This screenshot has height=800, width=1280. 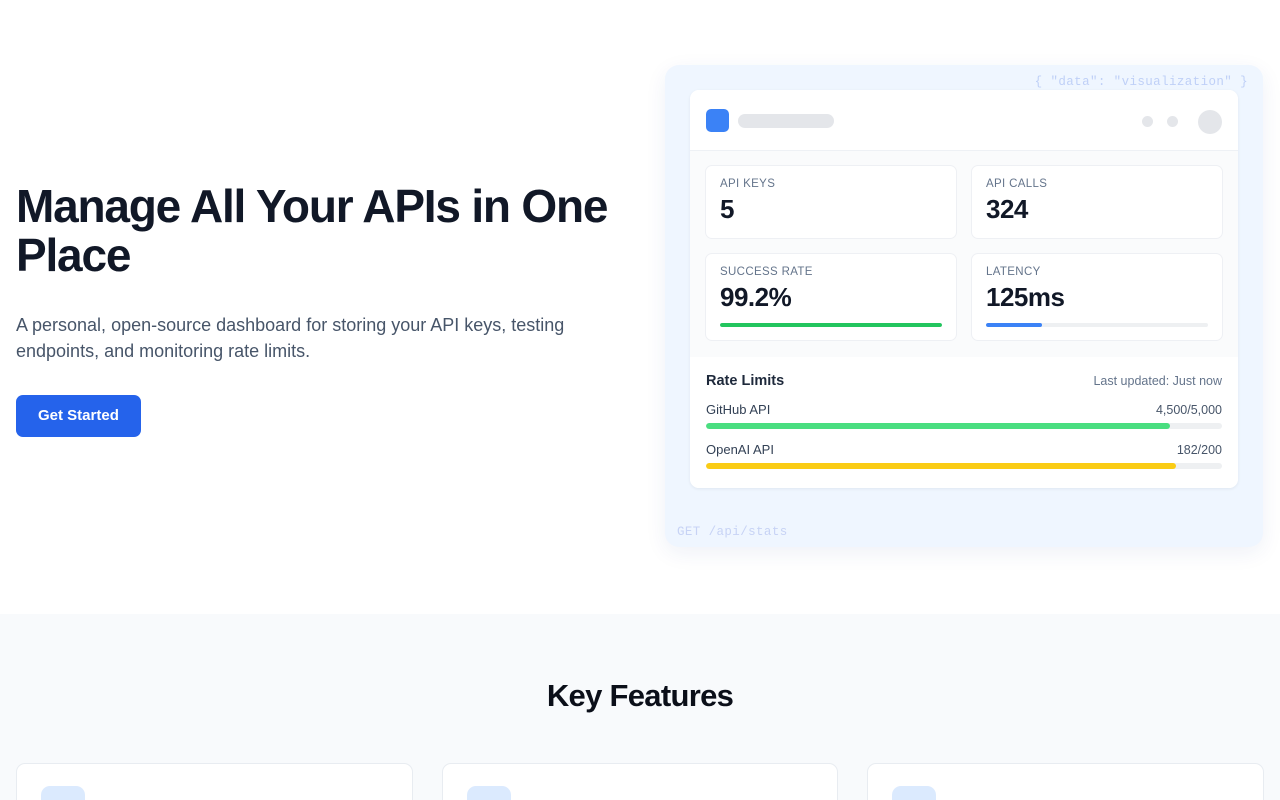 What do you see at coordinates (1157, 381) in the screenshot?
I see `last-updated-label: Last updated: Just now` at bounding box center [1157, 381].